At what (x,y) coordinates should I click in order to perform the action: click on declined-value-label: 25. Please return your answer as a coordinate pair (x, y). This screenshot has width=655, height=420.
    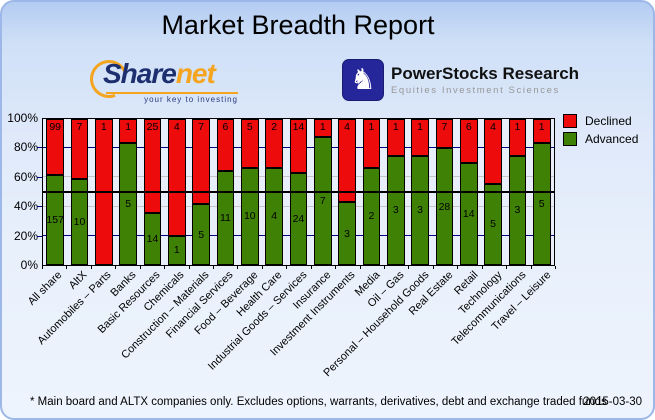
    Looking at the image, I should click on (152, 127).